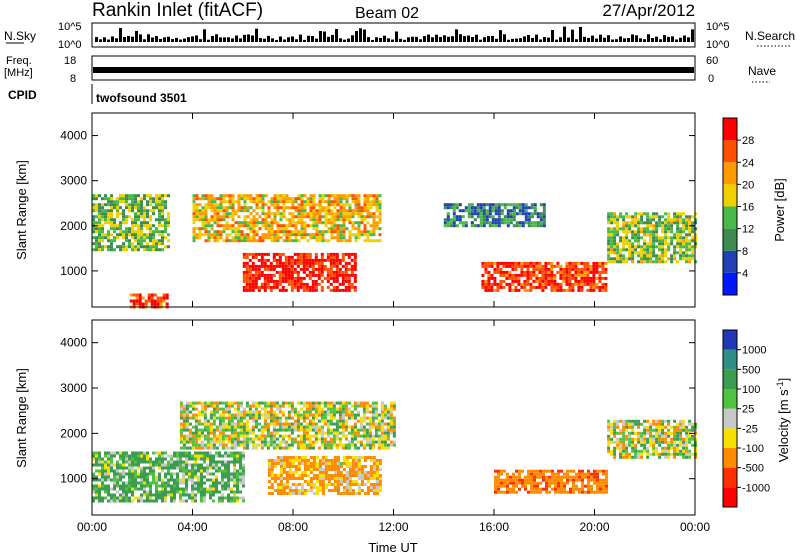 The height and width of the screenshot is (554, 800). What do you see at coordinates (730, 239) in the screenshot?
I see `colorbar-segment` at bounding box center [730, 239].